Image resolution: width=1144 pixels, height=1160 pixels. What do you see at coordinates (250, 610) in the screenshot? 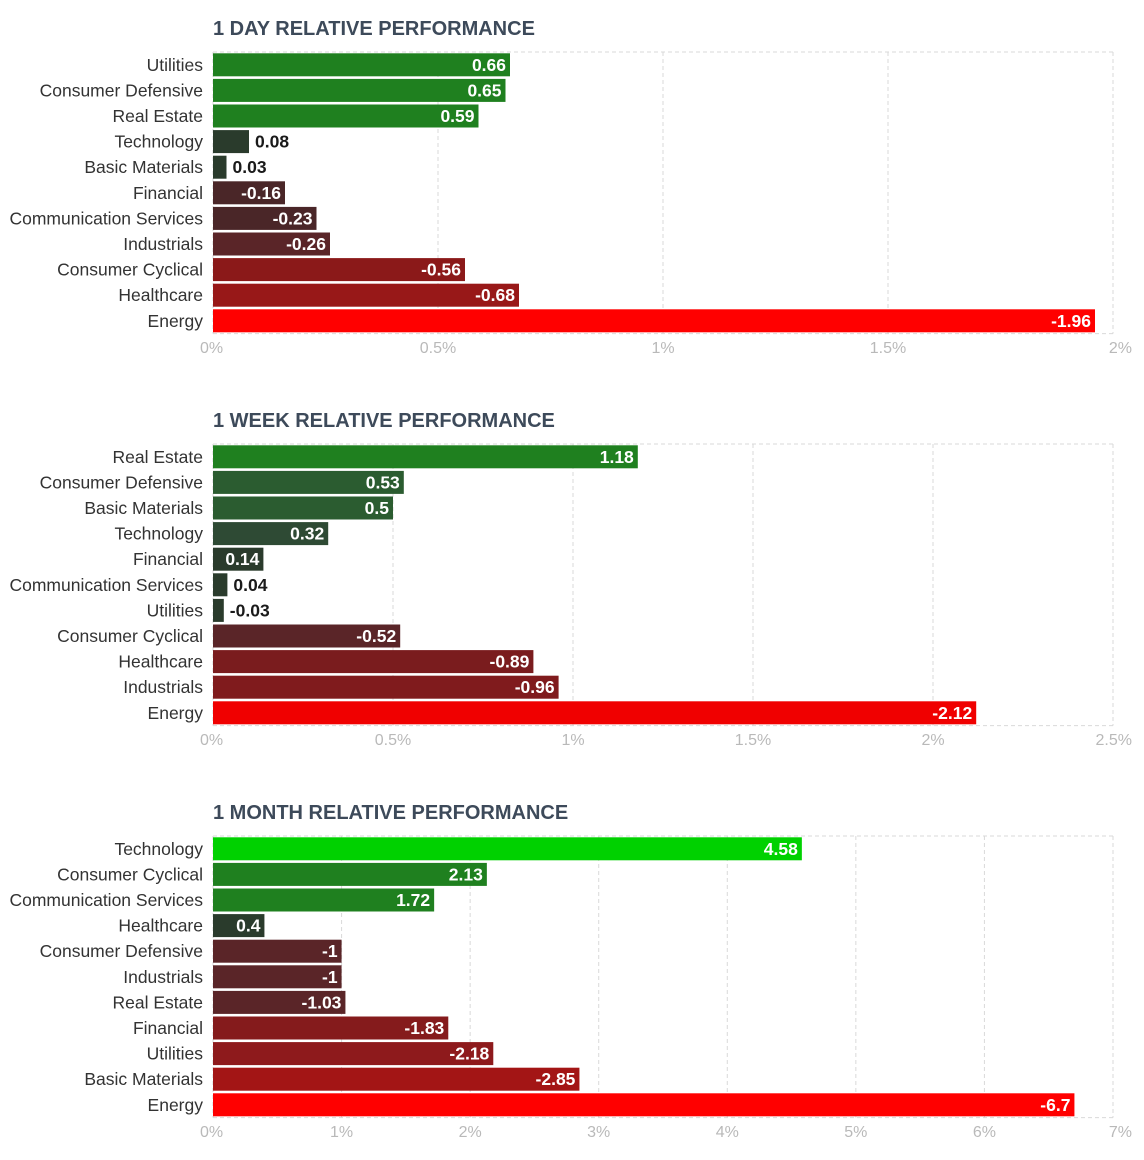
I see `value-label: -0.03` at bounding box center [250, 610].